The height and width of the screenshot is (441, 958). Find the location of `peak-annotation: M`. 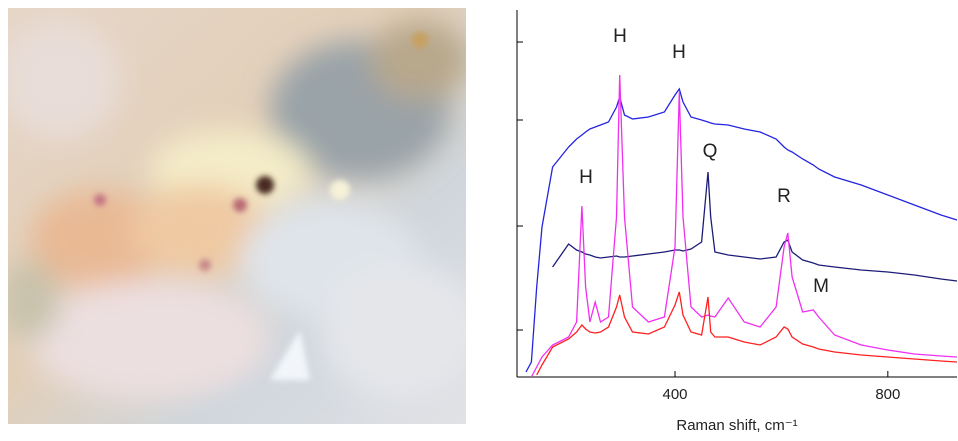

peak-annotation: M is located at coordinates (821, 286).